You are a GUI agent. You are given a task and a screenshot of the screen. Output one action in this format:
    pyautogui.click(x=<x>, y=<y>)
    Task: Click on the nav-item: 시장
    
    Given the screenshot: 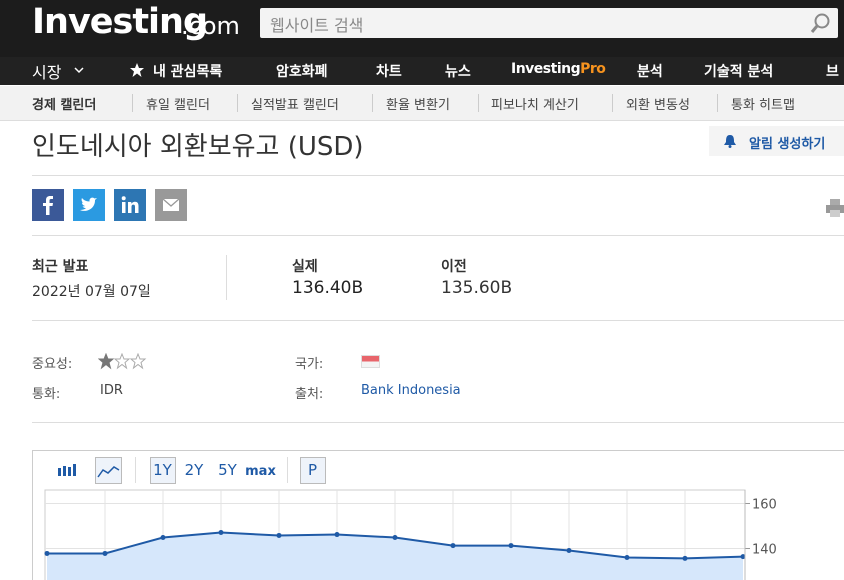 What is the action you would take?
    pyautogui.click(x=47, y=72)
    